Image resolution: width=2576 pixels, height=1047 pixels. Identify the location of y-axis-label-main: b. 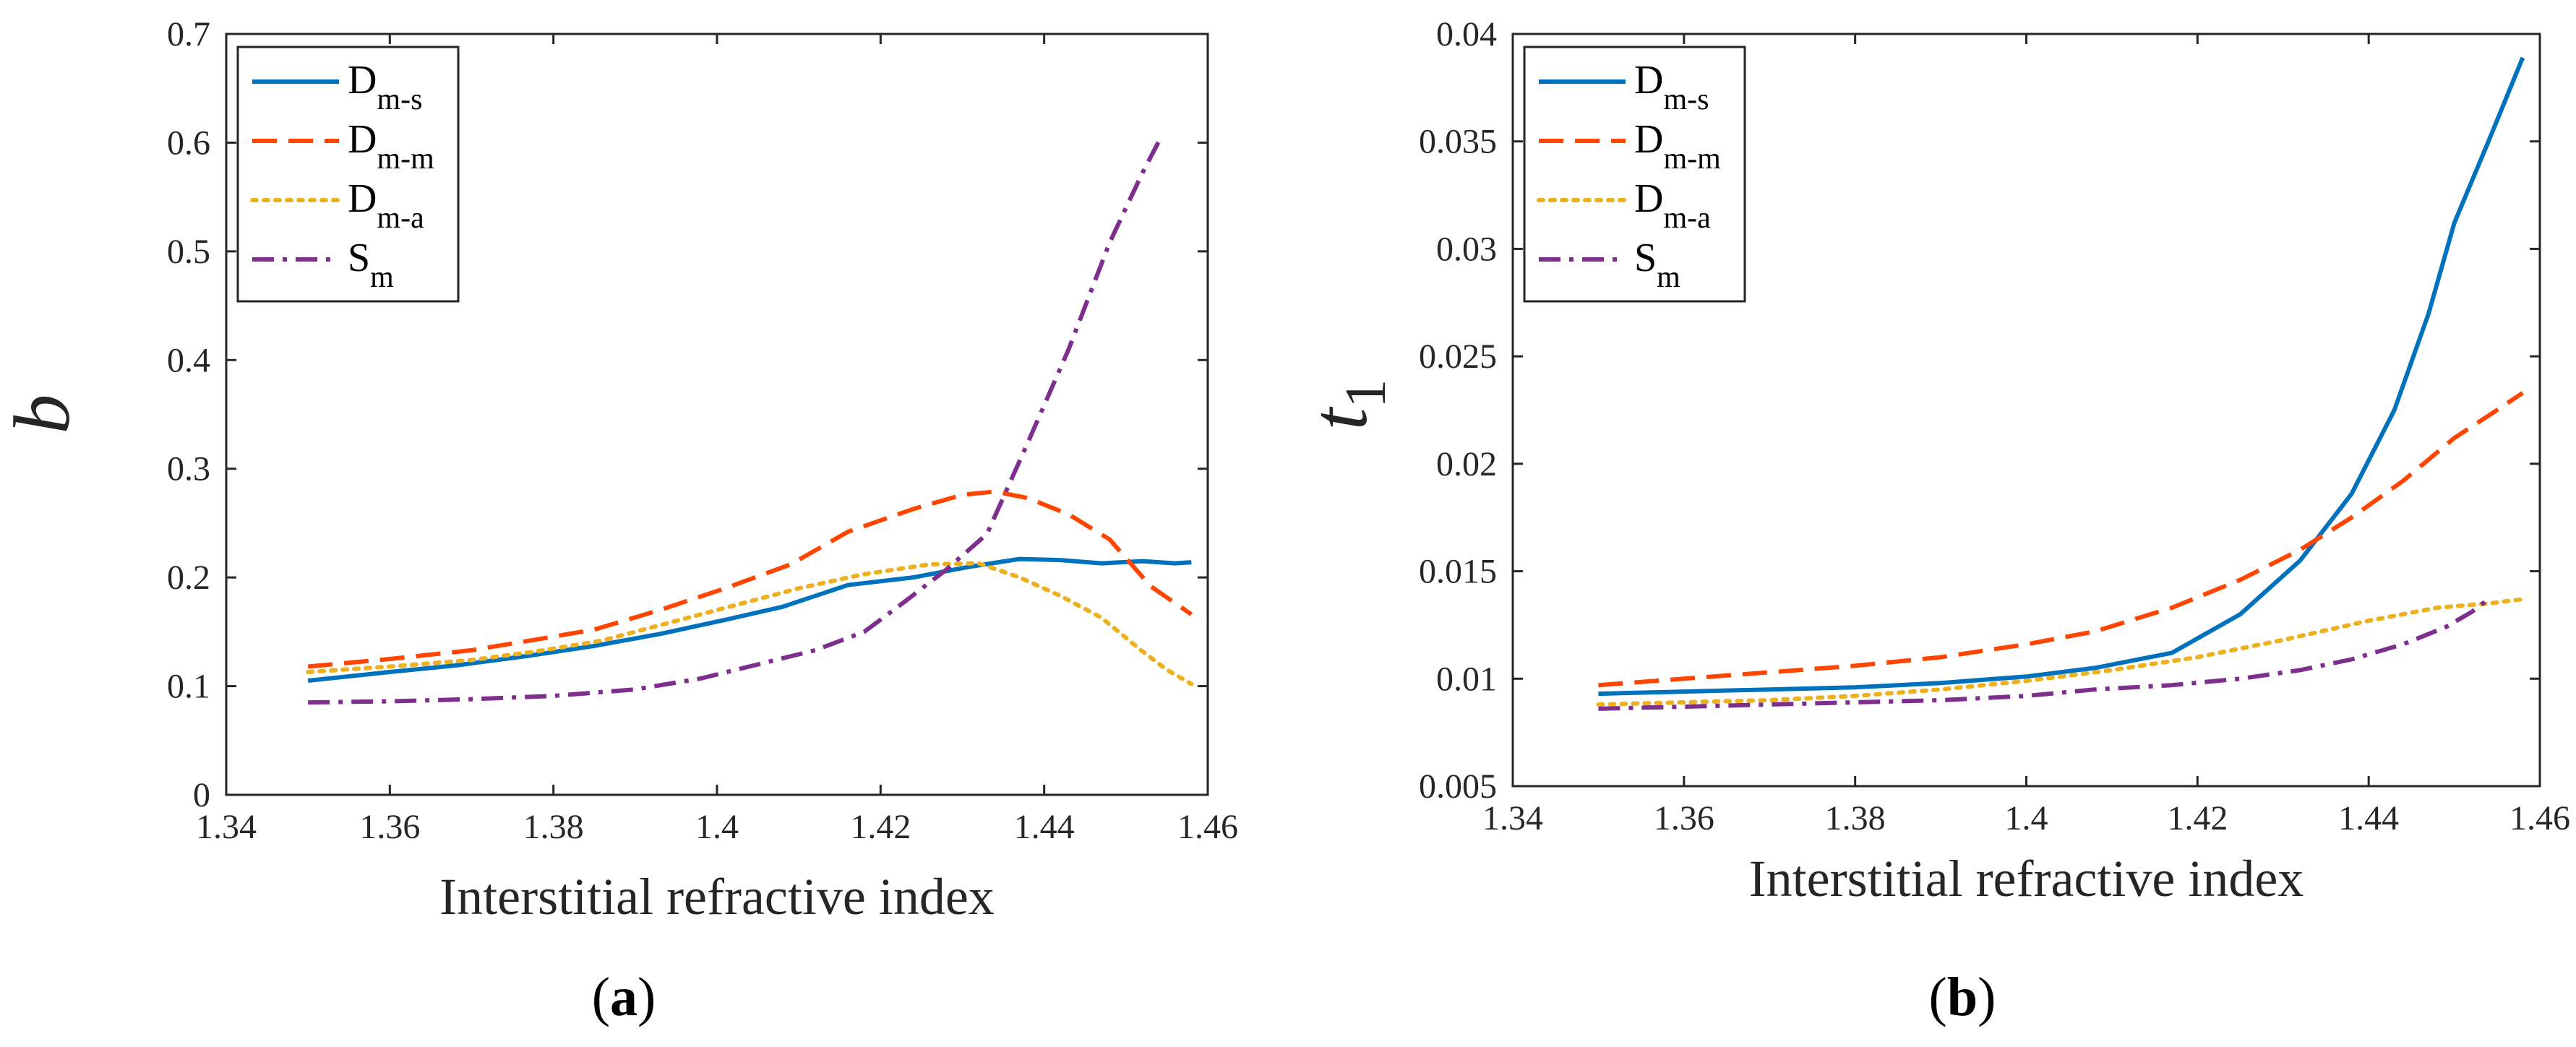
(43, 414).